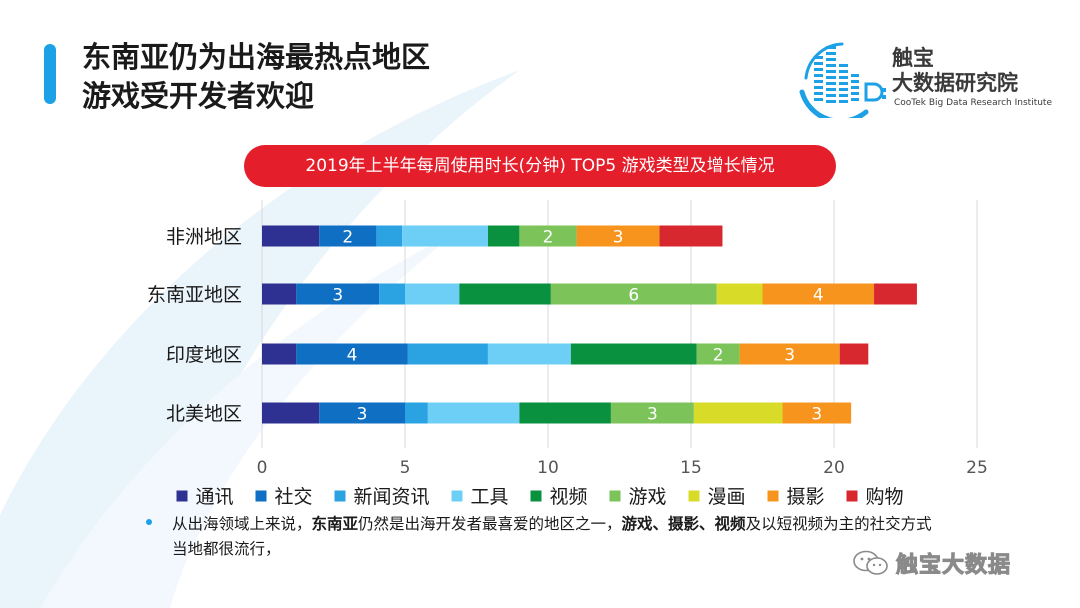  I want to click on logo-text-en: CooTek Big Data Research Institute, so click(973, 103).